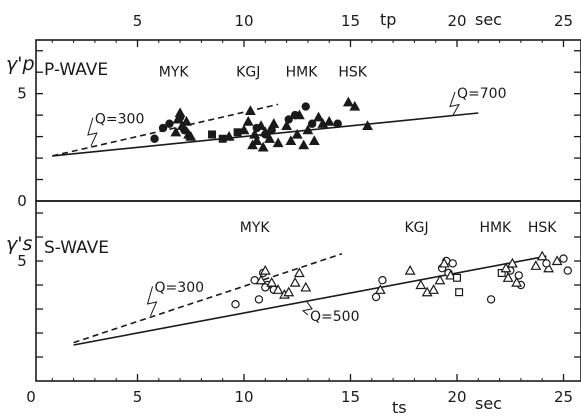 Image resolution: width=581 pixels, height=418 pixels. What do you see at coordinates (92, 132) in the screenshot?
I see `p-wave-q-label-leader` at bounding box center [92, 132].